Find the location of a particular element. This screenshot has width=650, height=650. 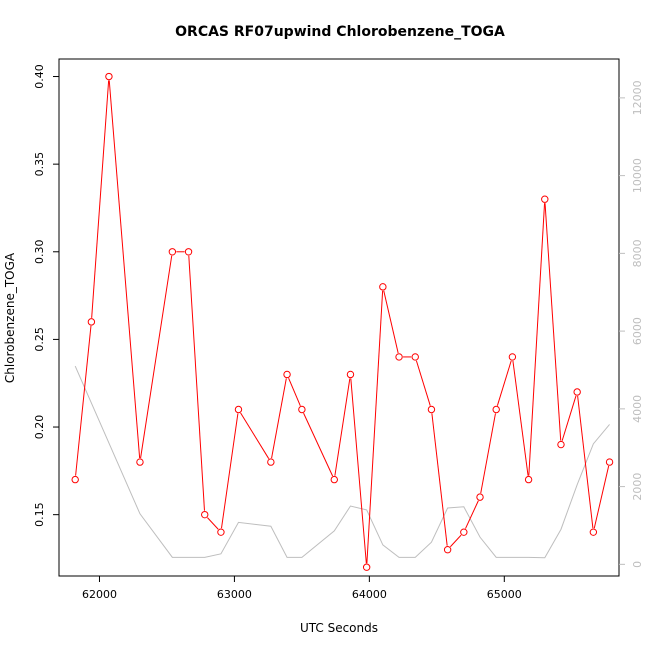

y2-tick-label: 8000 is located at coordinates (637, 253).